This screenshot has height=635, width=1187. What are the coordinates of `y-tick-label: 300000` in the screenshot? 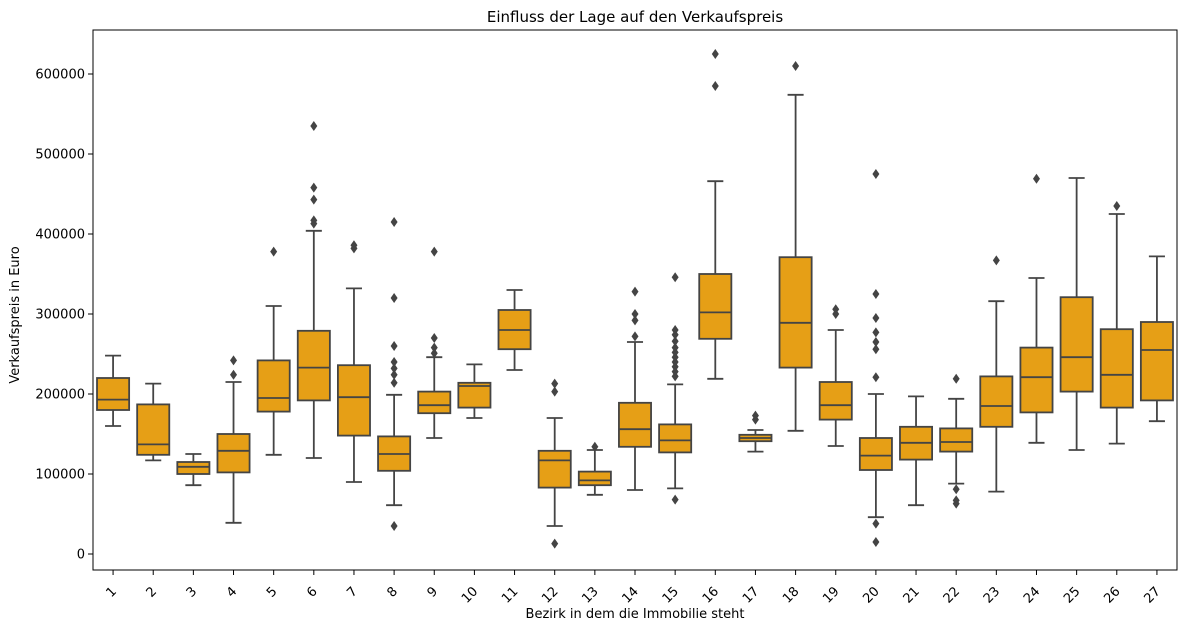 It's located at (60, 315).